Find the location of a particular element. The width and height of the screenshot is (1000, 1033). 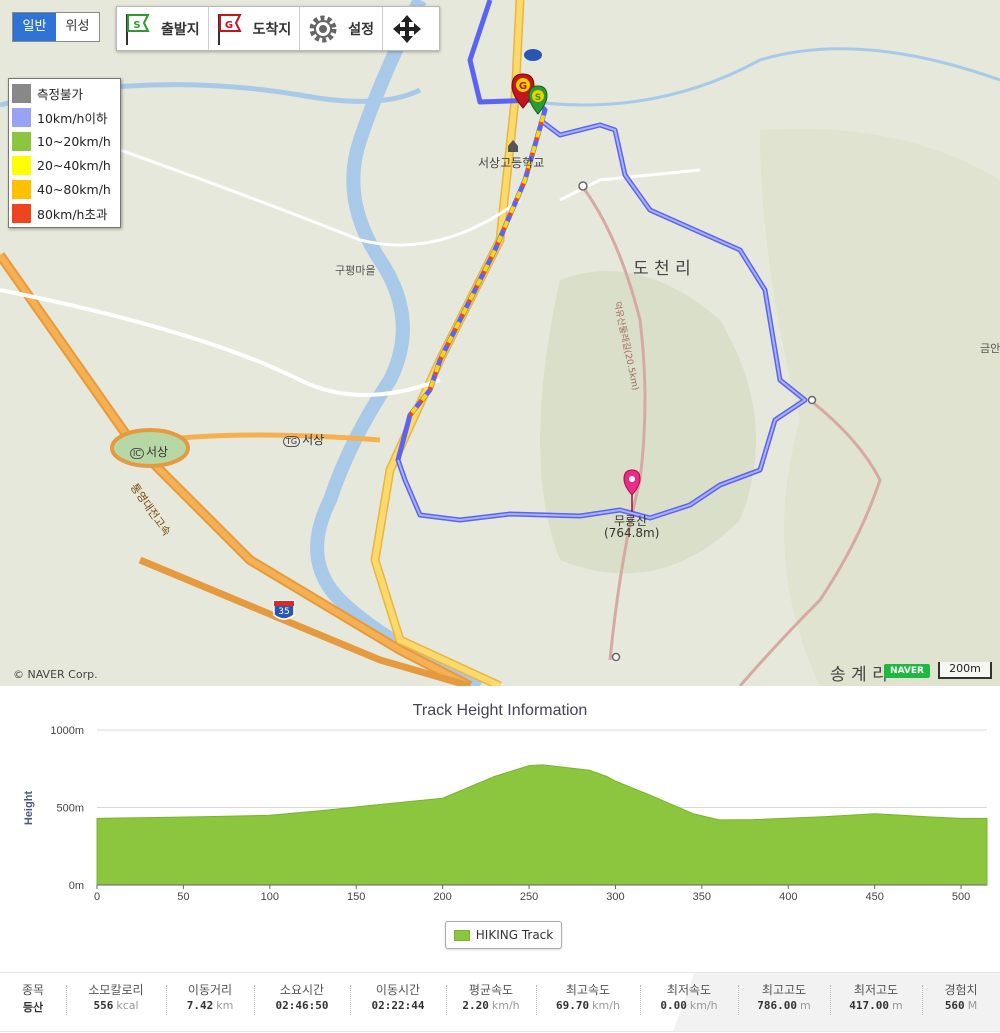

stat-unit: km is located at coordinates (225, 1005).